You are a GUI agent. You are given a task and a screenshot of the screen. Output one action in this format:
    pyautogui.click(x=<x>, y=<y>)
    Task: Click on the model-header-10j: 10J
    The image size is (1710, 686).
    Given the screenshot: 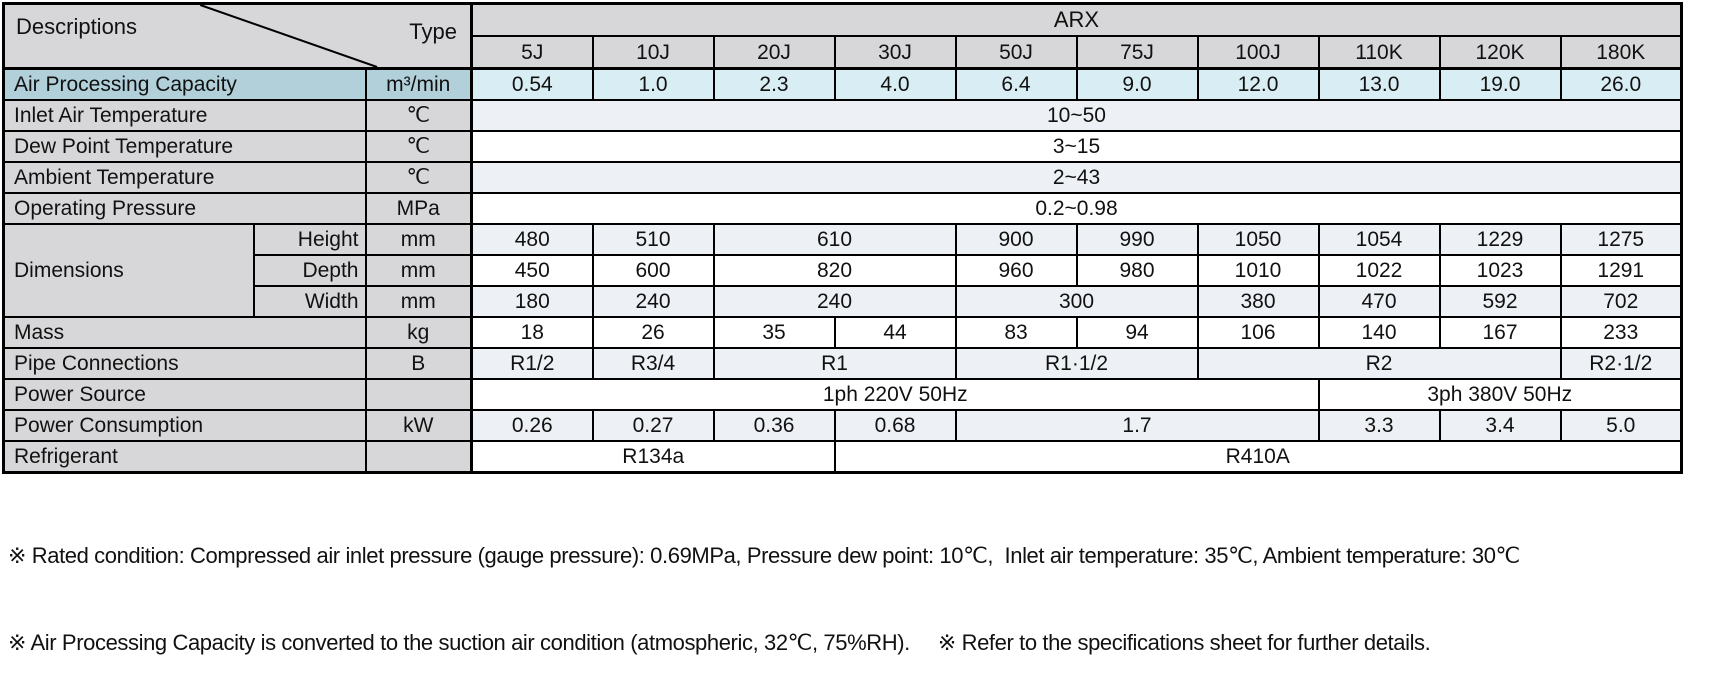 What is the action you would take?
    pyautogui.click(x=653, y=52)
    